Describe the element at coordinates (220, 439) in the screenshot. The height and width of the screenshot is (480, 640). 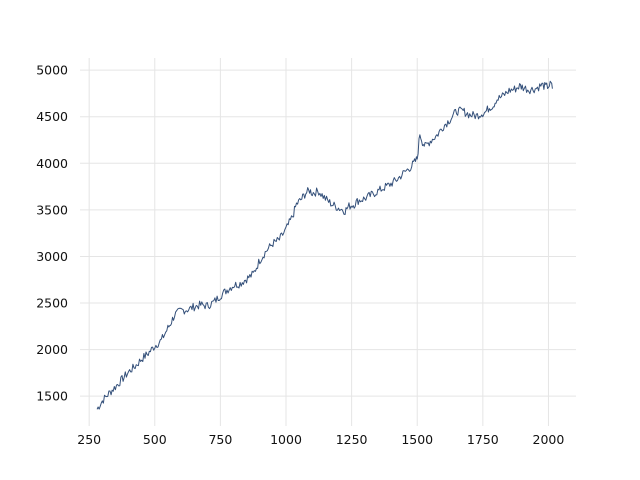
I see `x-tick-label: 750` at that location.